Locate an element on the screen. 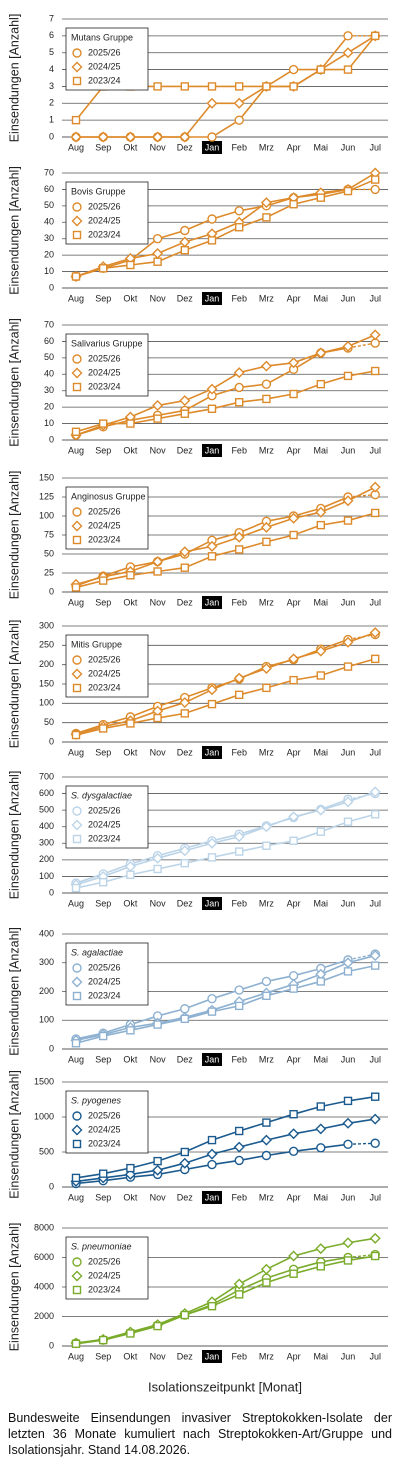 The height and width of the screenshot is (1468, 400). y-tick-label: 200 is located at coordinates (46, 859).